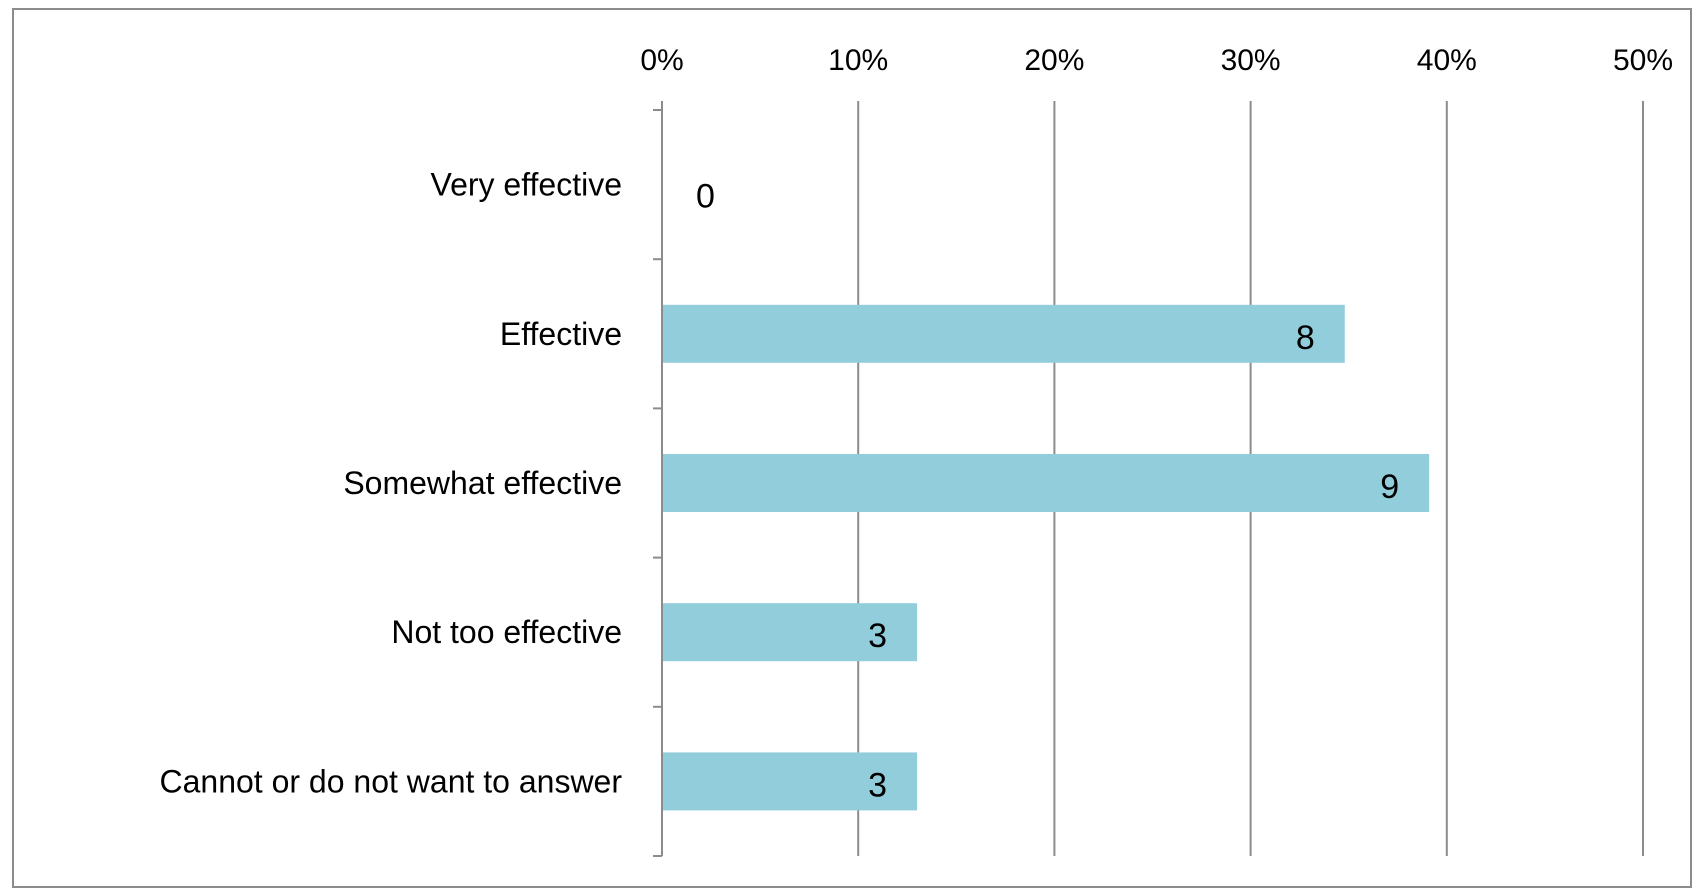 Image resolution: width=1704 pixels, height=896 pixels. Describe the element at coordinates (1251, 60) in the screenshot. I see `x-tick-label: 30%` at that location.